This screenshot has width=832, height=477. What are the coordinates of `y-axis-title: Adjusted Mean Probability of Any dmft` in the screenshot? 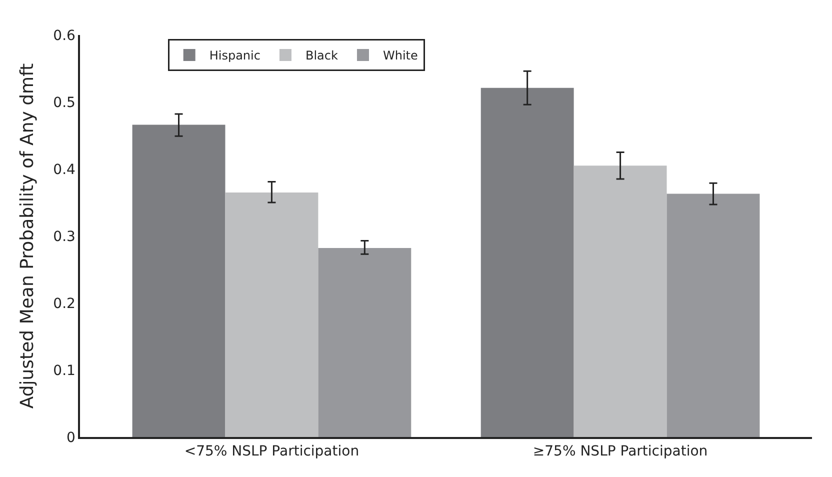 It's located at (27, 236).